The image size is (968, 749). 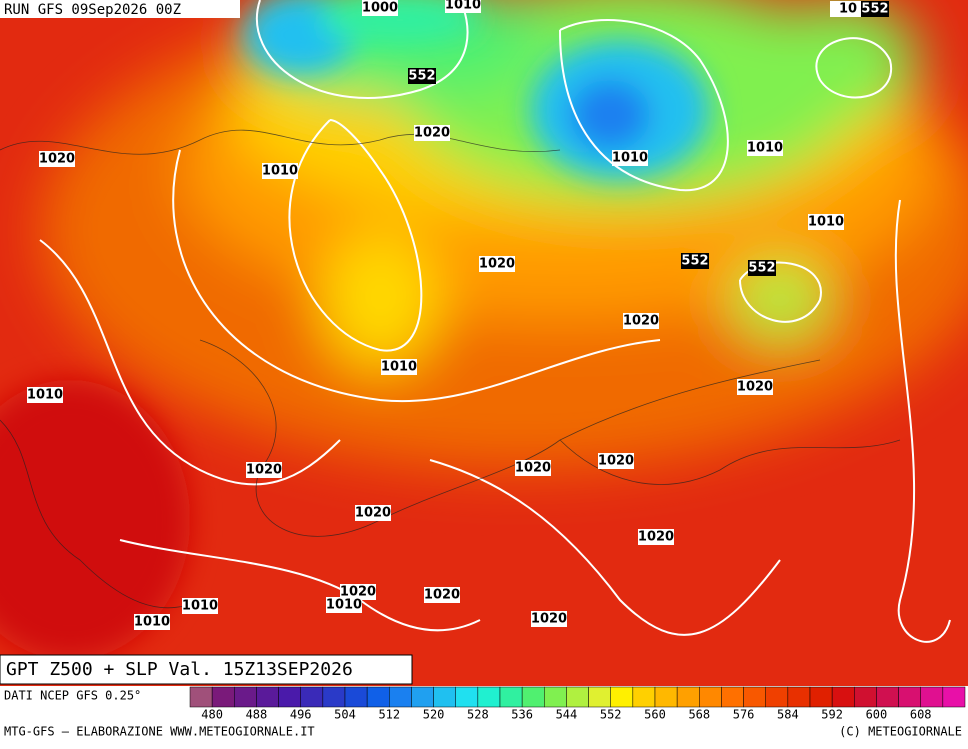 What do you see at coordinates (434, 715) in the screenshot?
I see `colorbar-tick-label: 520` at bounding box center [434, 715].